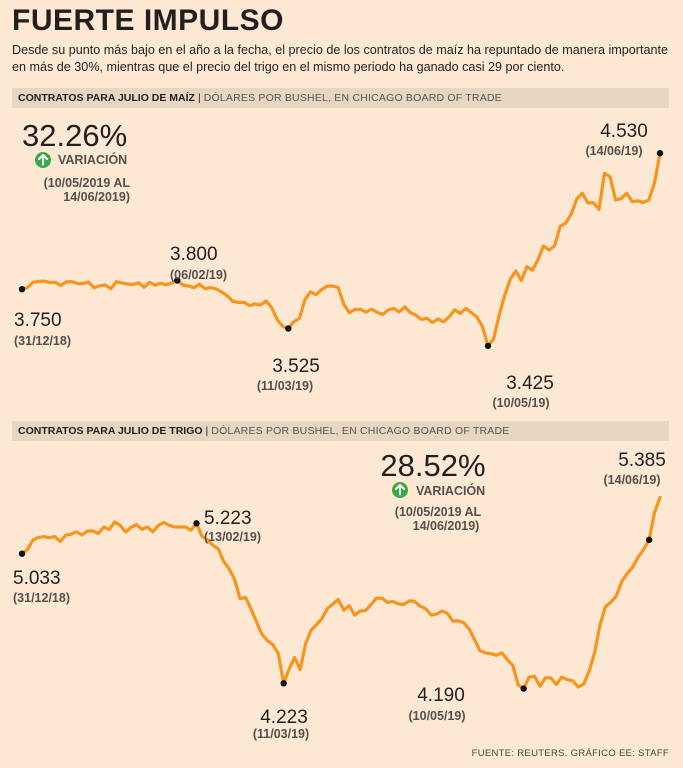 This screenshot has width=683, height=768. What do you see at coordinates (441, 695) in the screenshot?
I see `wheat-annotation-value: 4.190` at bounding box center [441, 695].